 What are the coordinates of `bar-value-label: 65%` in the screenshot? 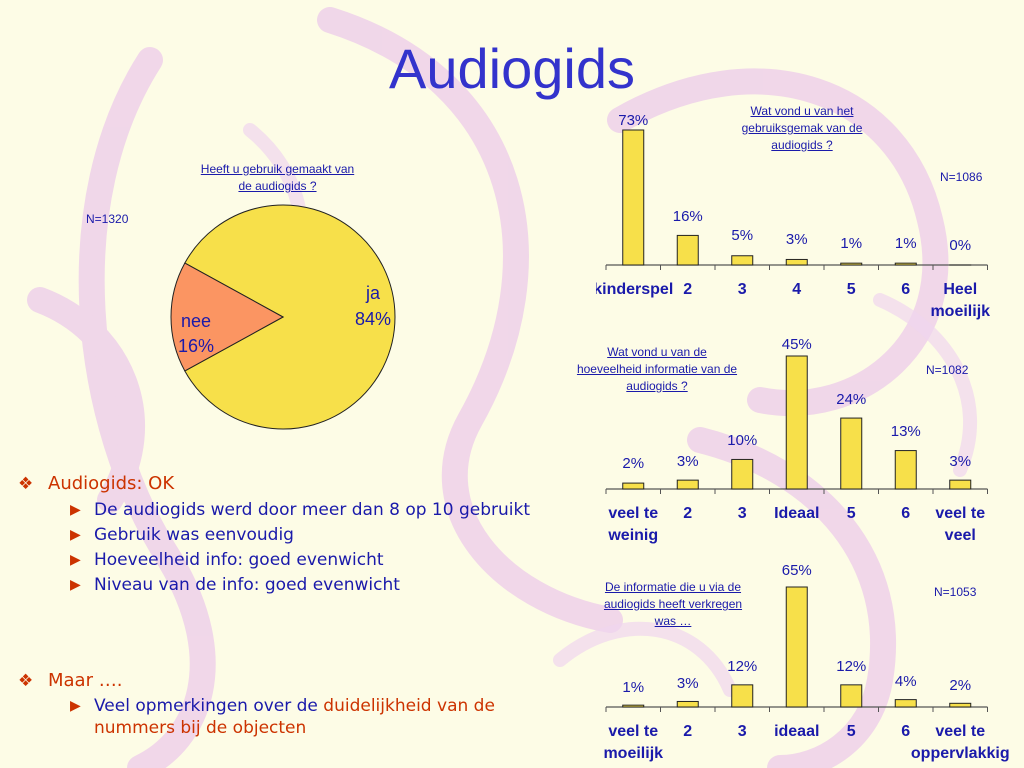 It's located at (797, 570).